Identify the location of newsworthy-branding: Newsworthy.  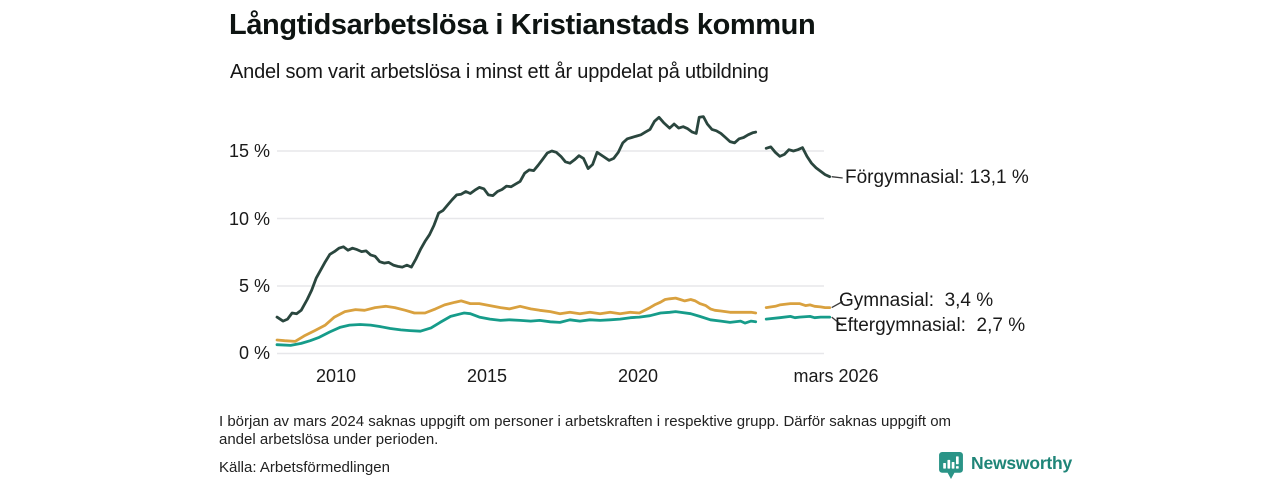
(1005, 465).